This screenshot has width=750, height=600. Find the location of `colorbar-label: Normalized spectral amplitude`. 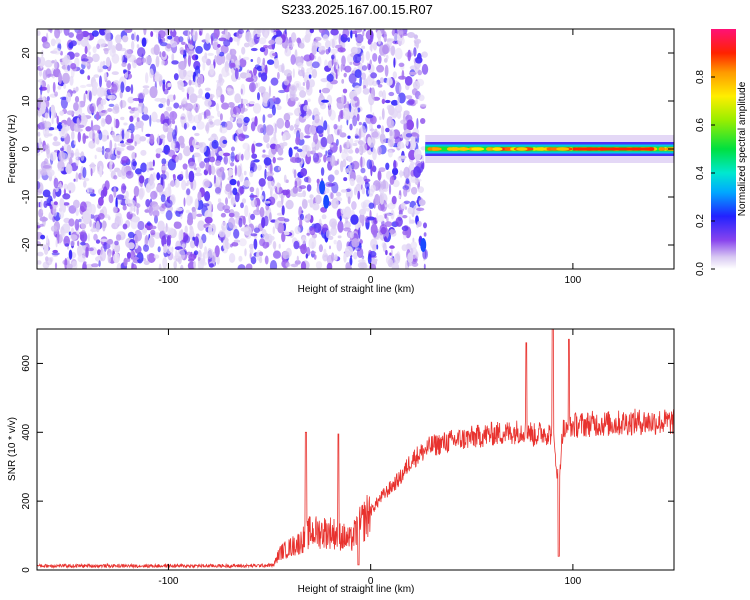

colorbar-label: Normalized spectral amplitude is located at coordinates (742, 148).